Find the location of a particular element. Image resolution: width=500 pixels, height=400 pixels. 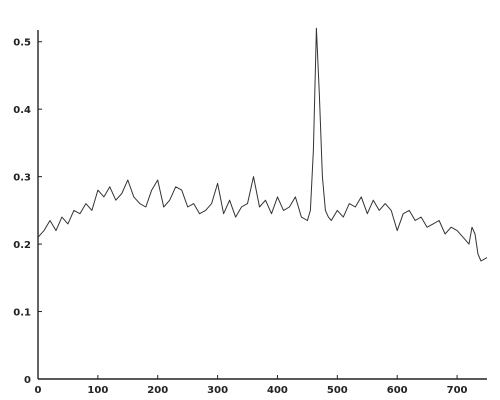

y-tick-label: 0.5 is located at coordinates (22, 43).